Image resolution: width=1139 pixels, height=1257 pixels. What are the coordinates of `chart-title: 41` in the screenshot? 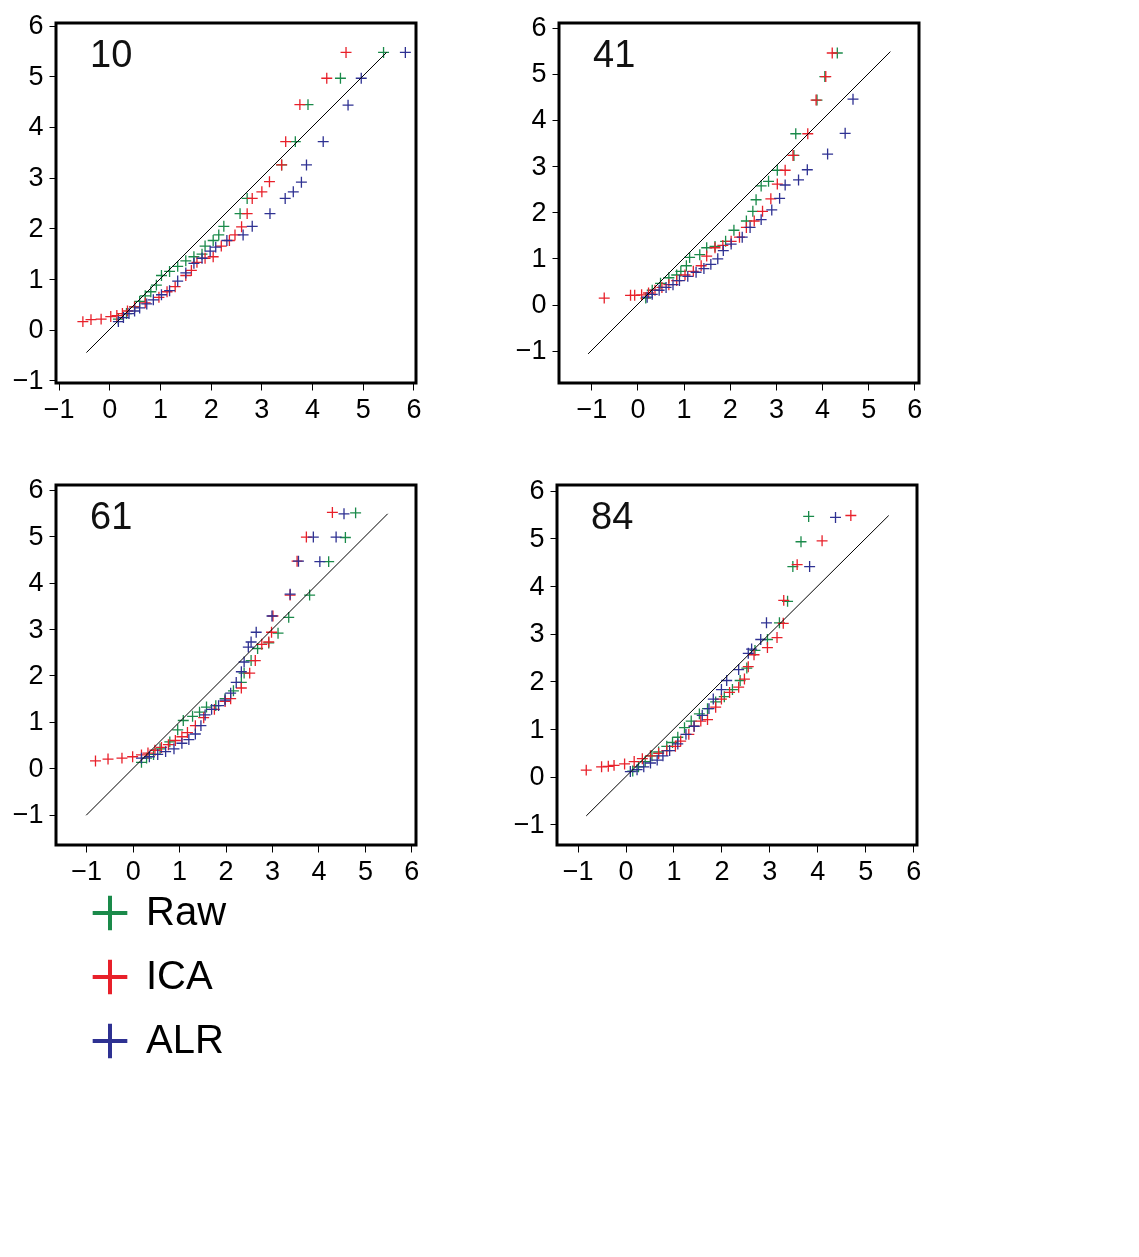 It's located at (614, 54).